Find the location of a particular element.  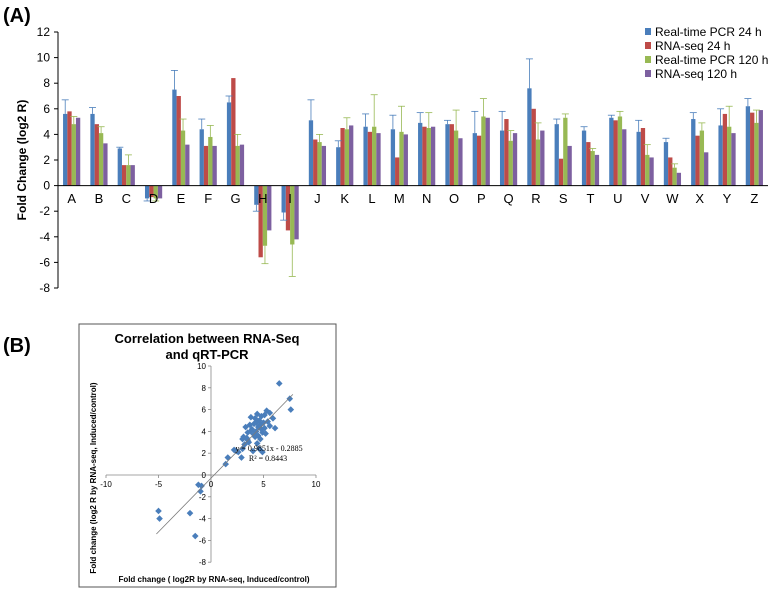

bar-1-Y is located at coordinates (720, 155).